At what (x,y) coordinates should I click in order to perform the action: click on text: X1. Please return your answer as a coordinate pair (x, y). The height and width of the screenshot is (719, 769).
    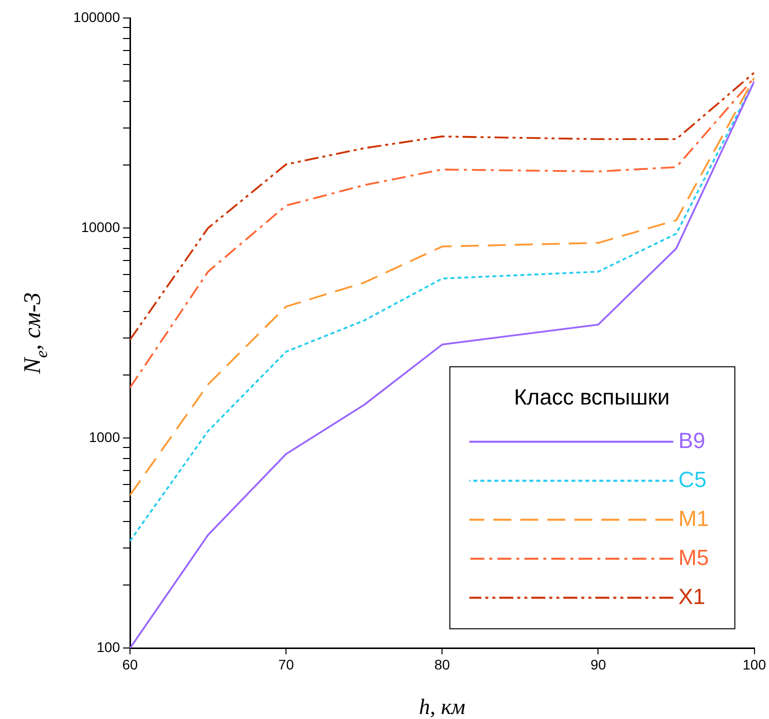
    Looking at the image, I should click on (692, 596).